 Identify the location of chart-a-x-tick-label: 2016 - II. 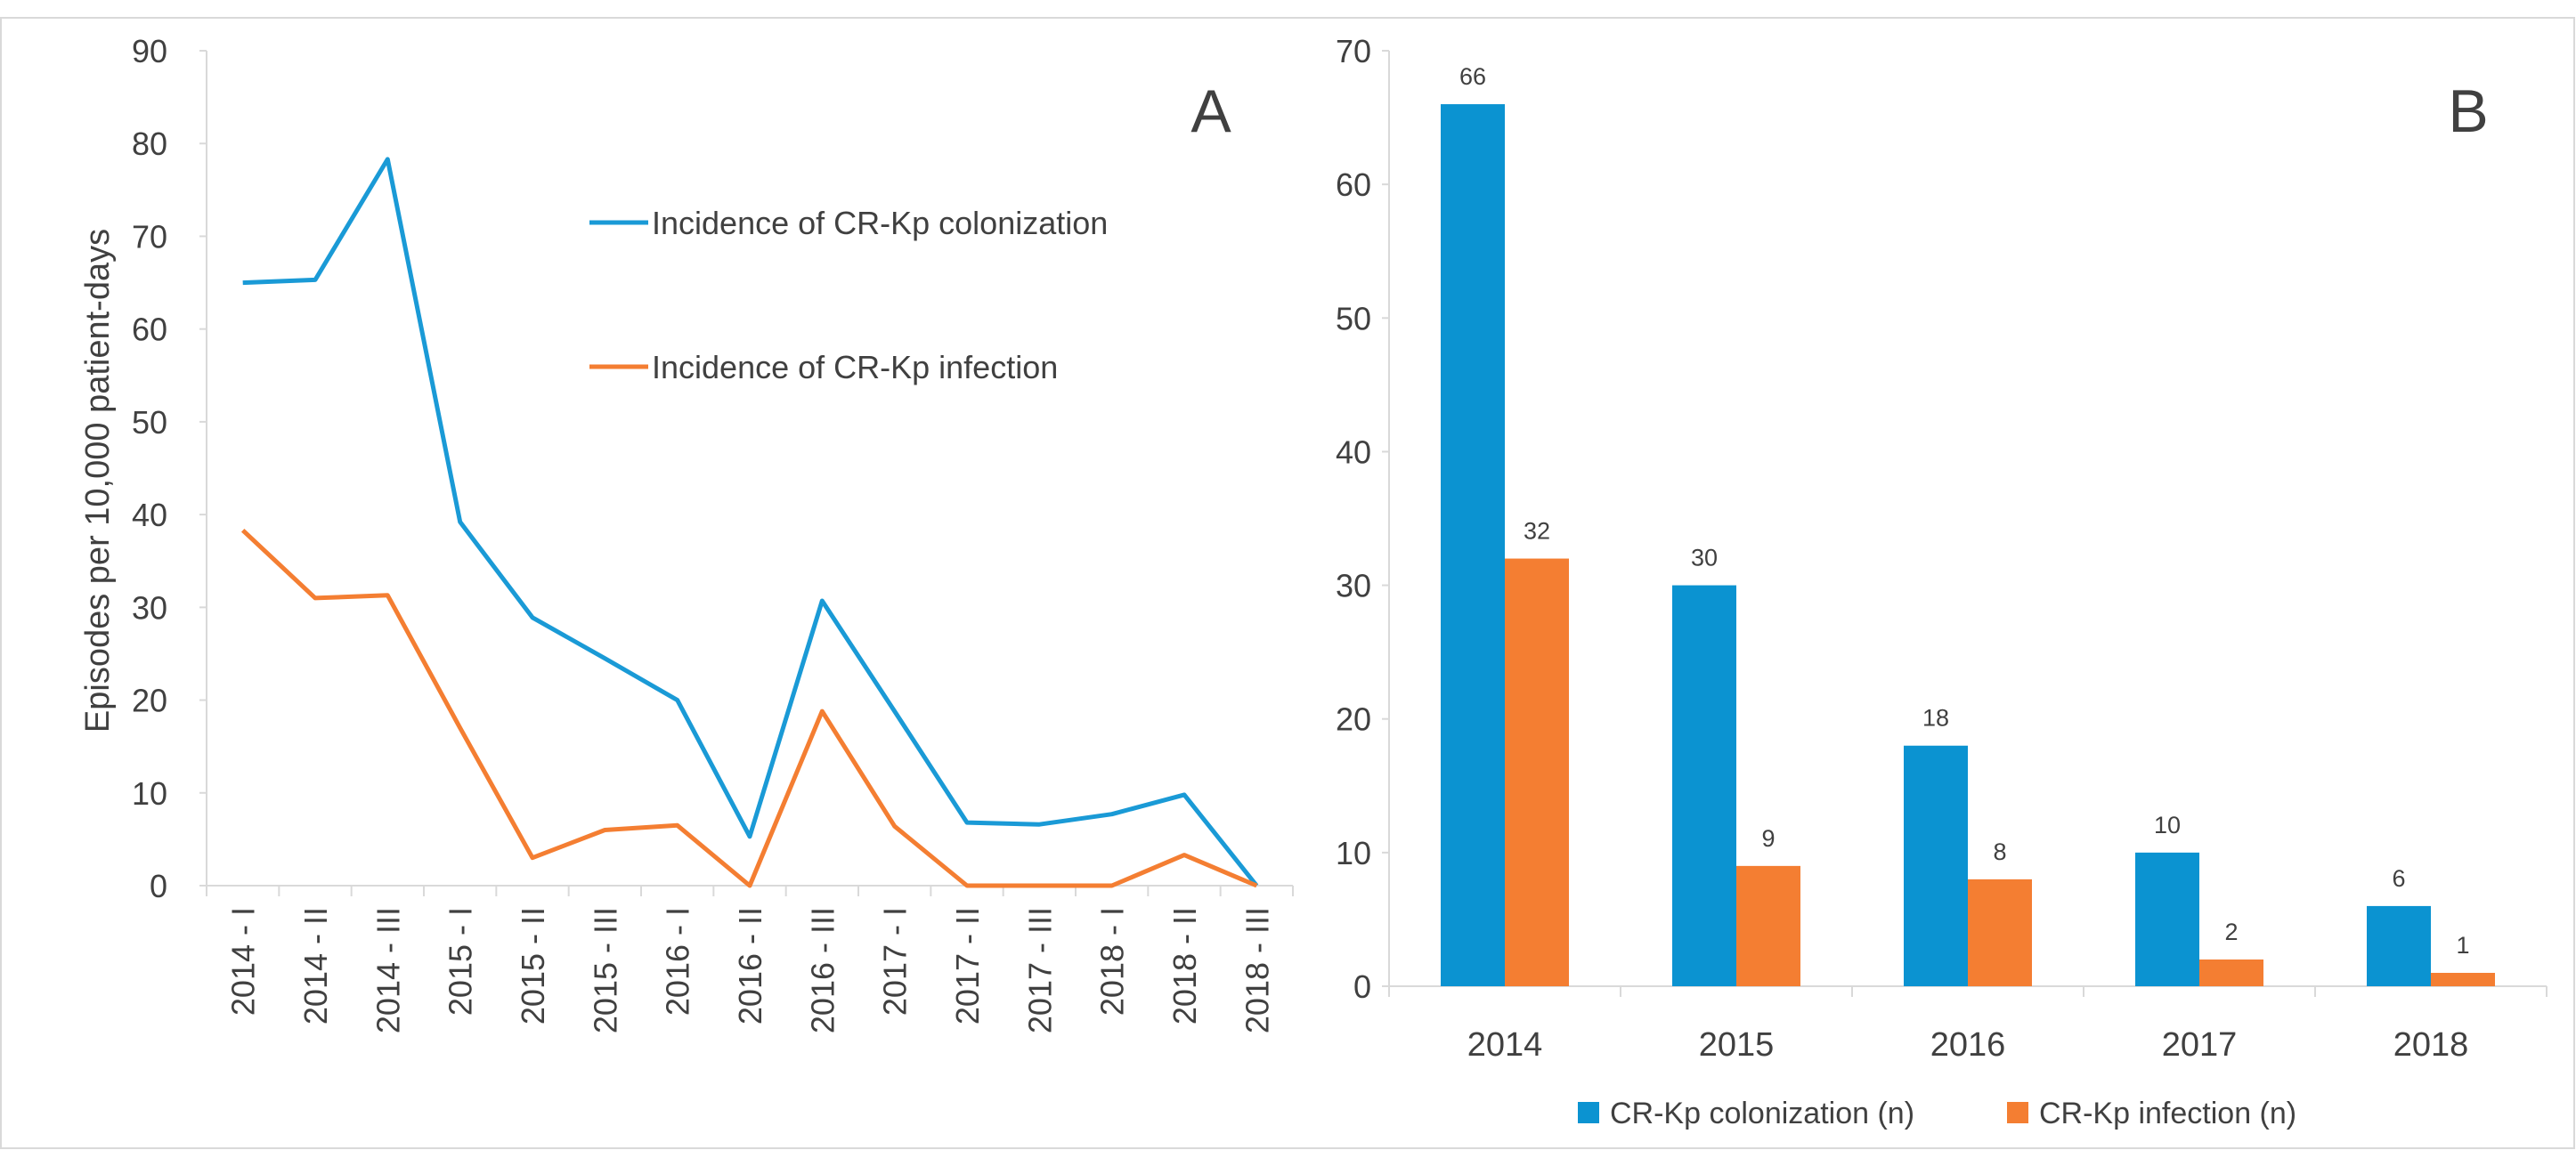
(750, 965).